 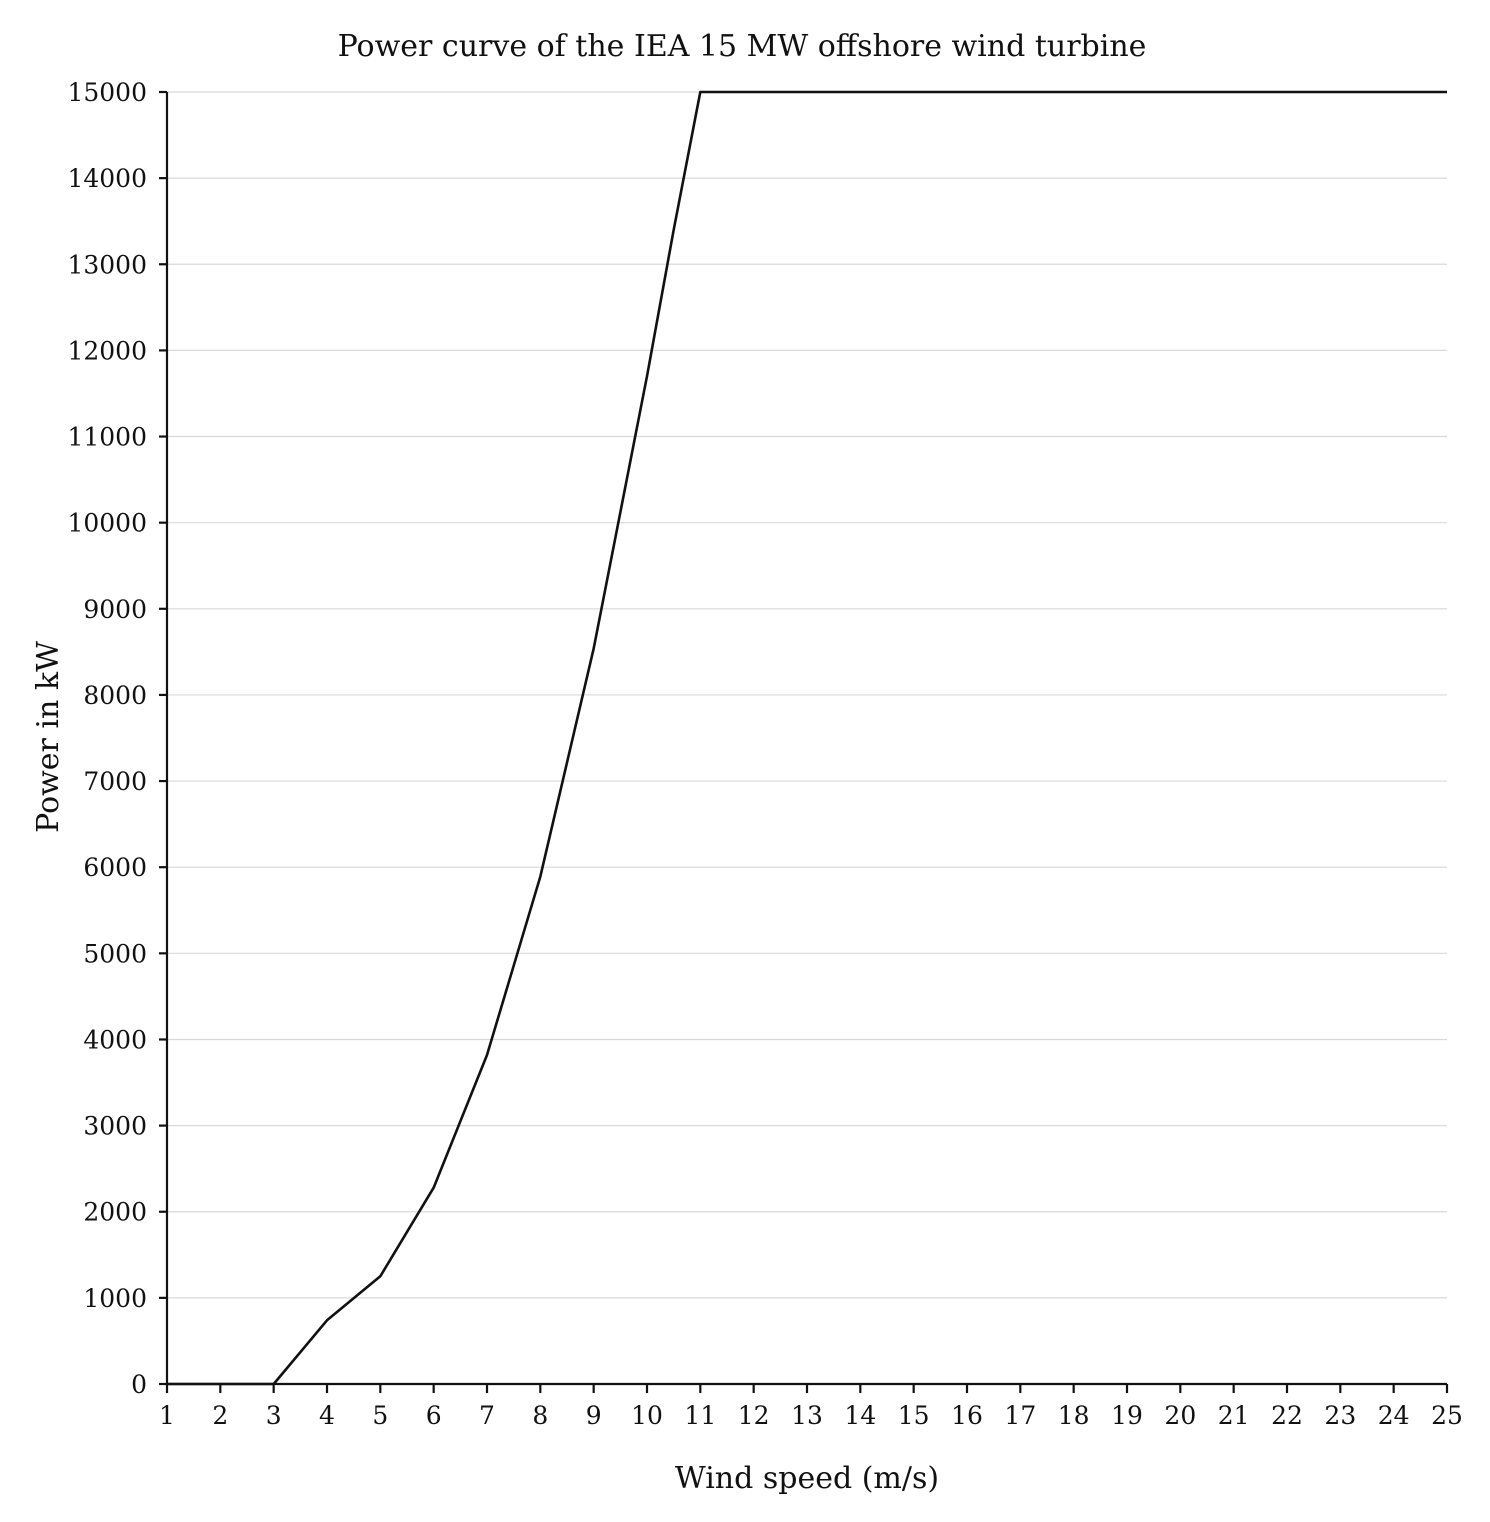 What do you see at coordinates (1127, 1415) in the screenshot?
I see `x-tick-label: 19` at bounding box center [1127, 1415].